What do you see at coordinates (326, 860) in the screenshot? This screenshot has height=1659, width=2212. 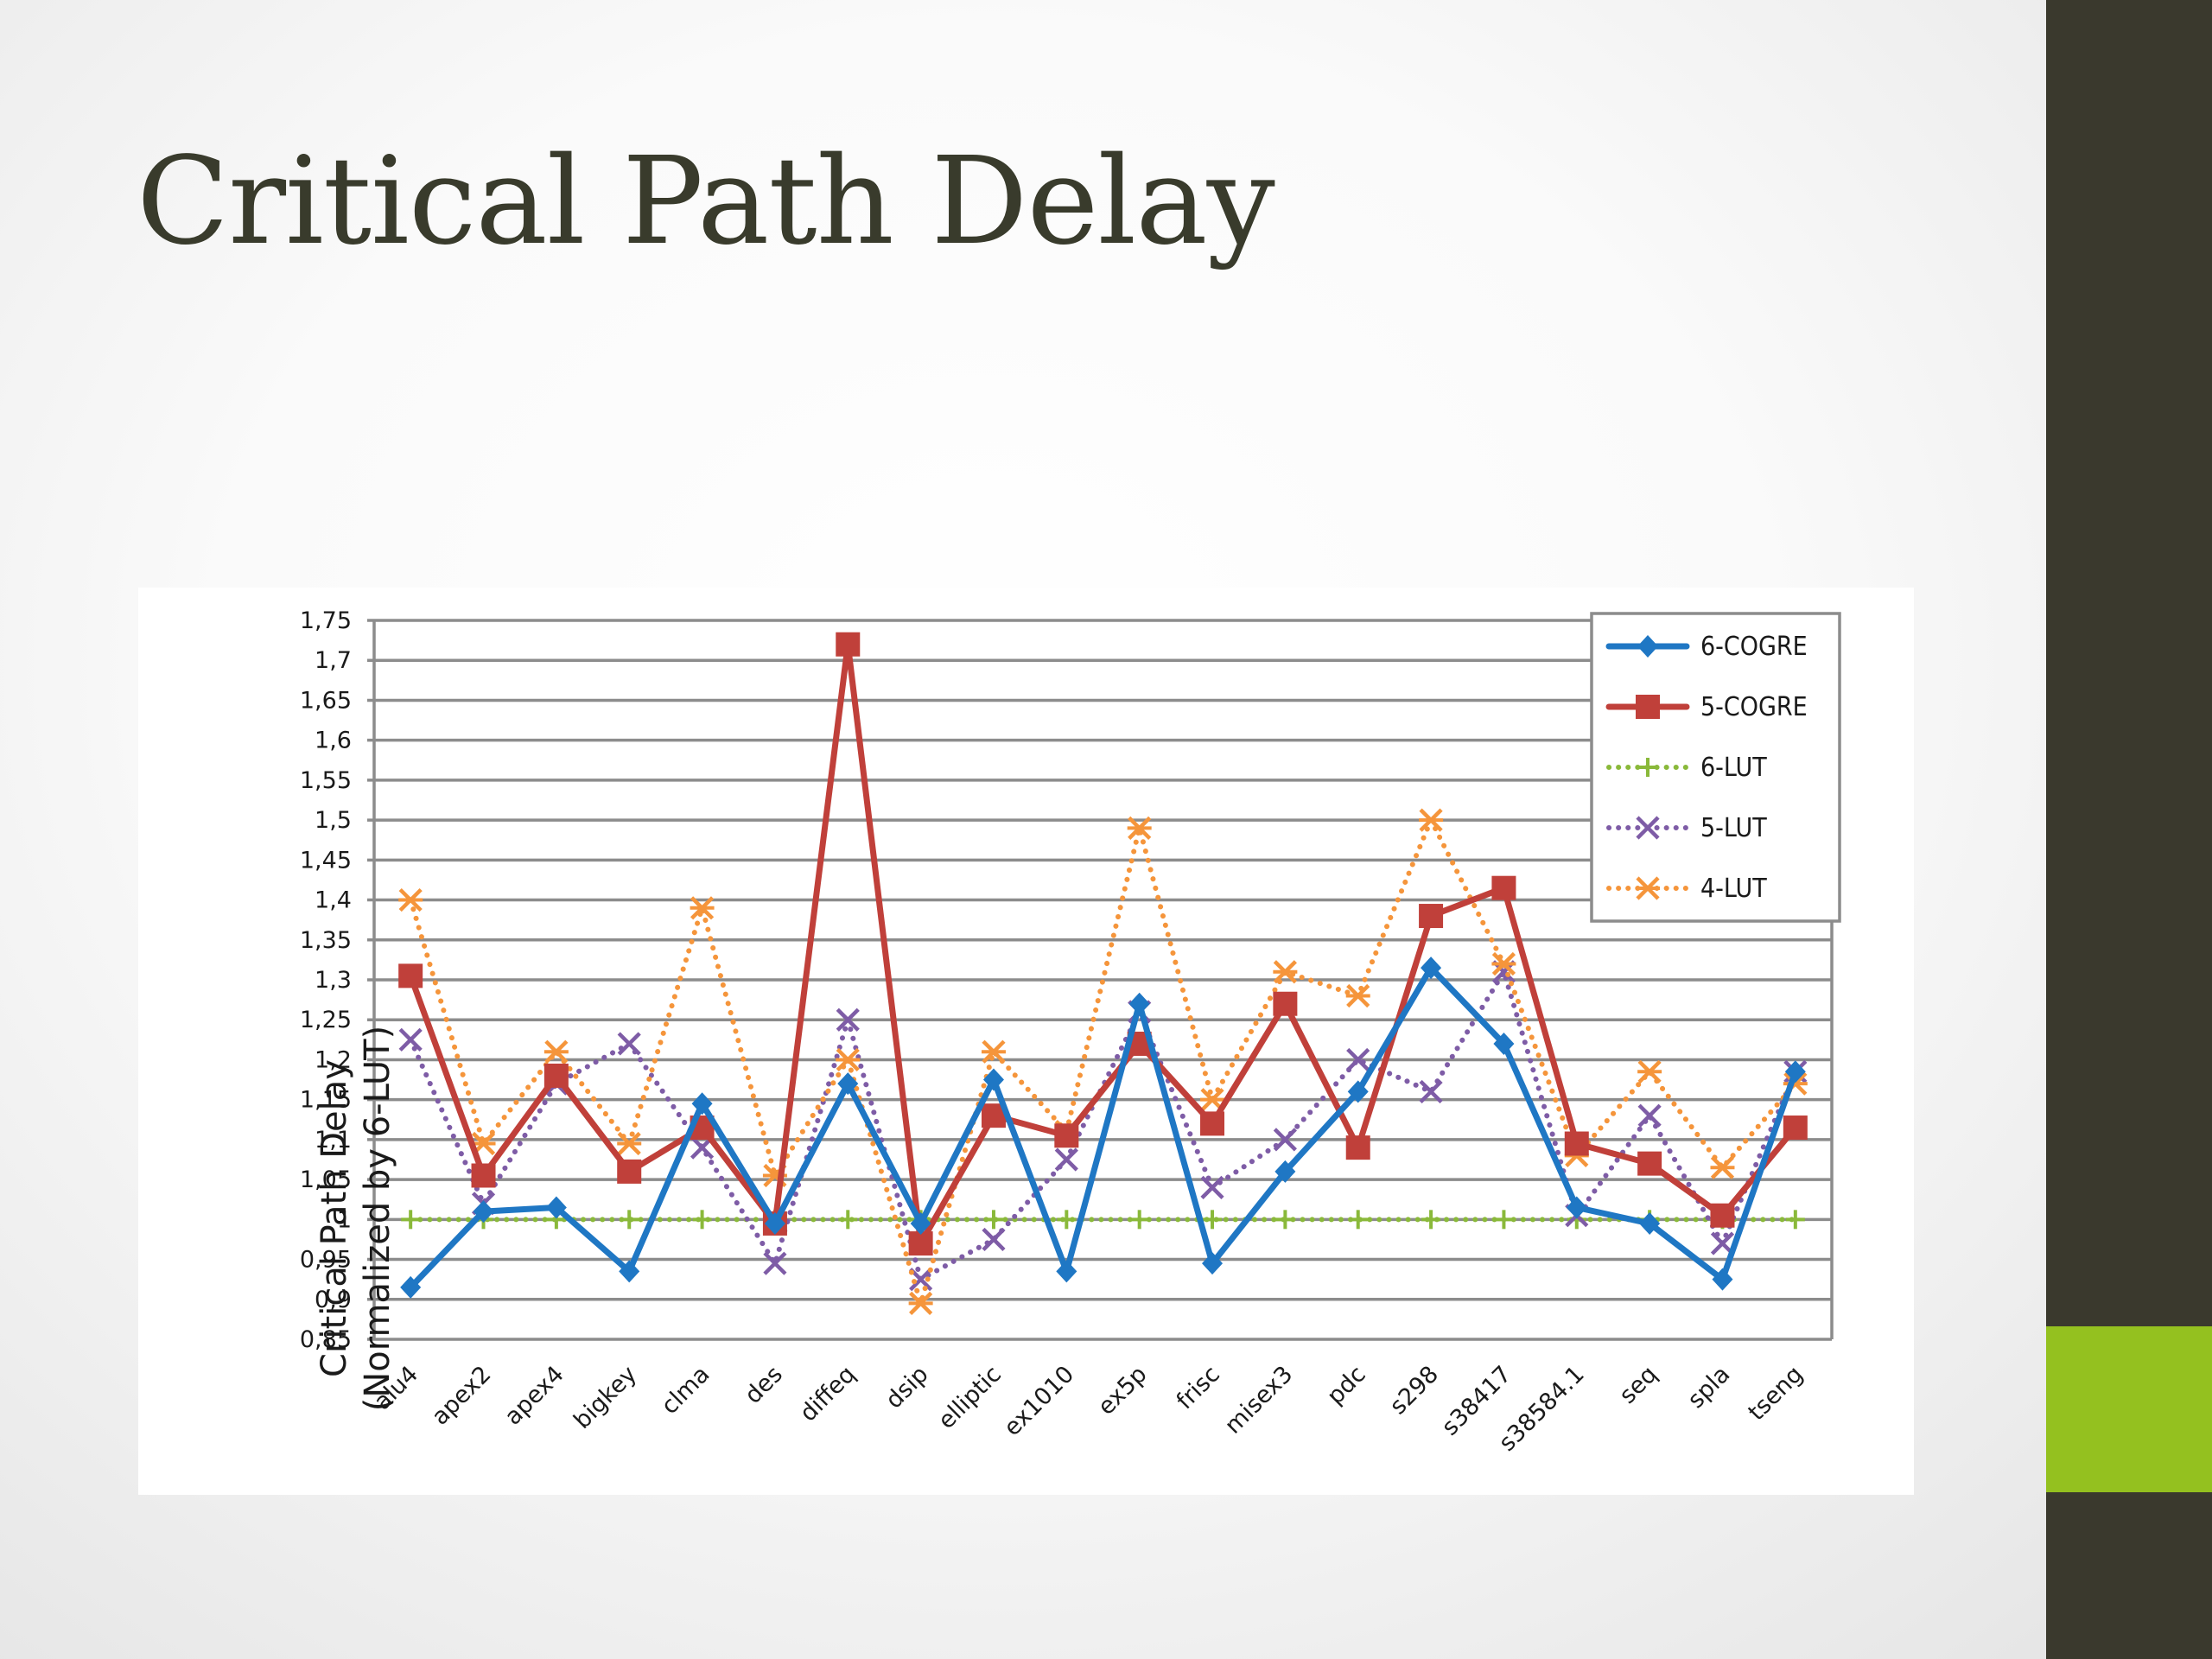 I see `y-tick-label: 1,45` at bounding box center [326, 860].